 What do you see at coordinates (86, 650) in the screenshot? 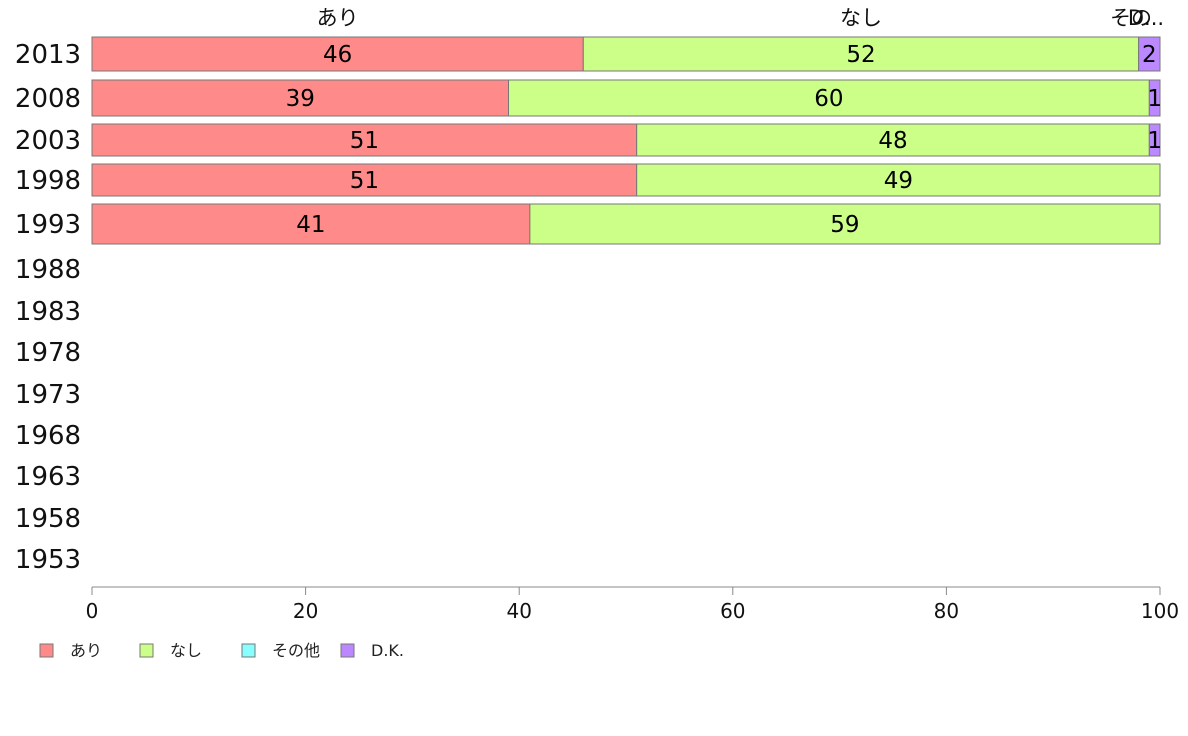
I see `legend-label-series-0: あり` at bounding box center [86, 650].